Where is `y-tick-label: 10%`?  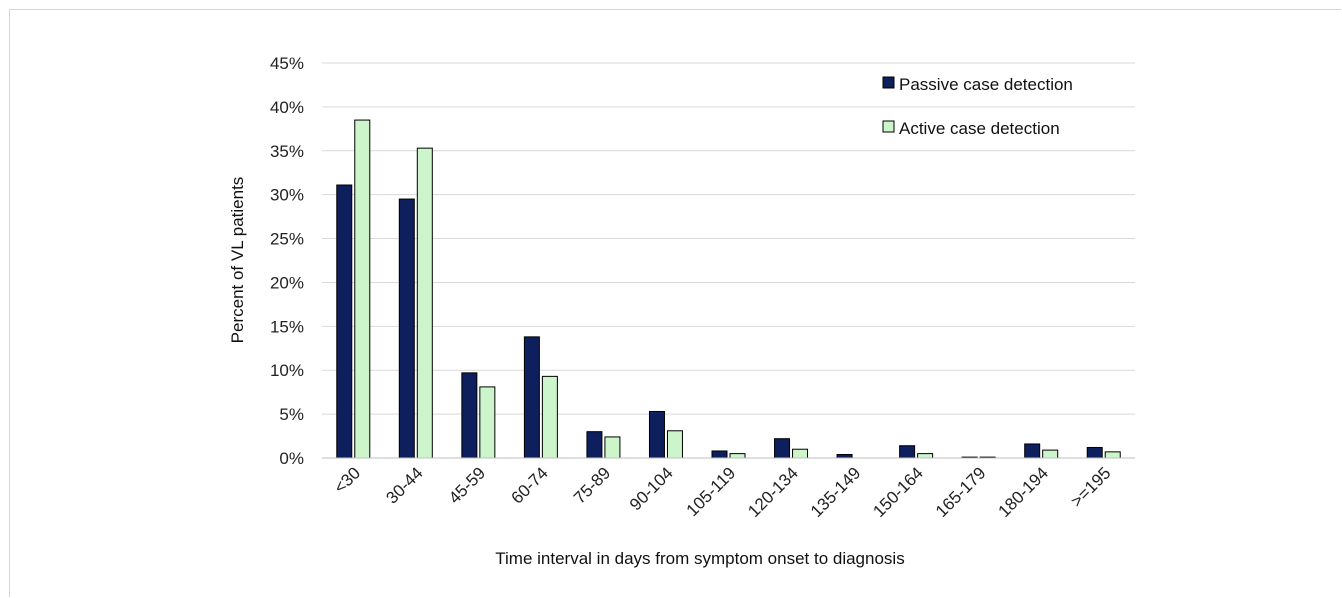 y-tick-label: 10% is located at coordinates (287, 370).